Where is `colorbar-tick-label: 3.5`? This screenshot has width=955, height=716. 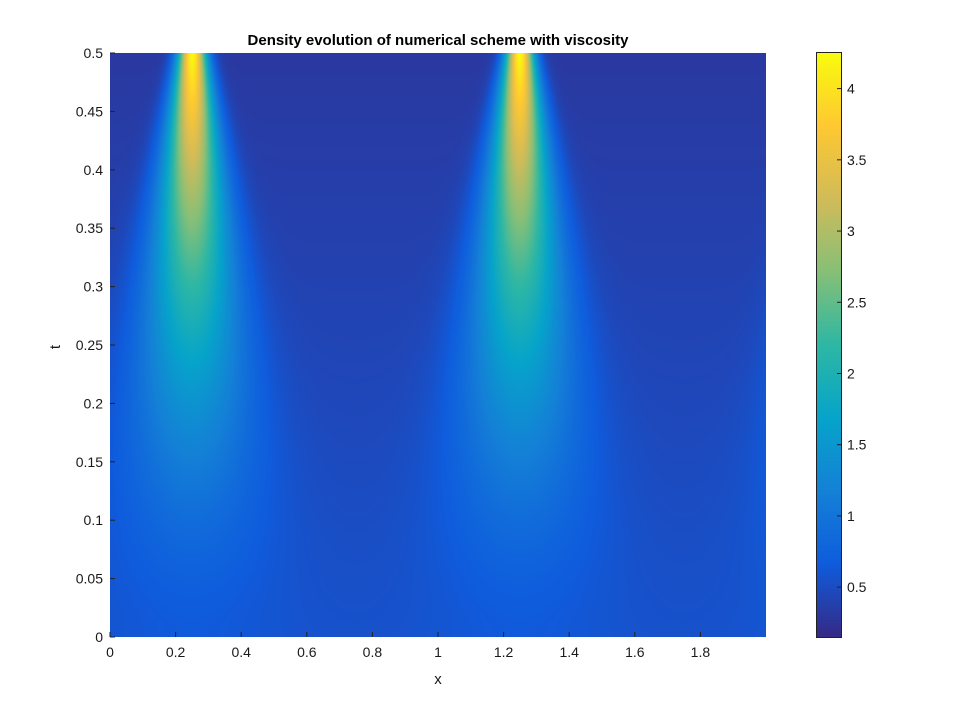
colorbar-tick-label: 3.5 is located at coordinates (857, 160).